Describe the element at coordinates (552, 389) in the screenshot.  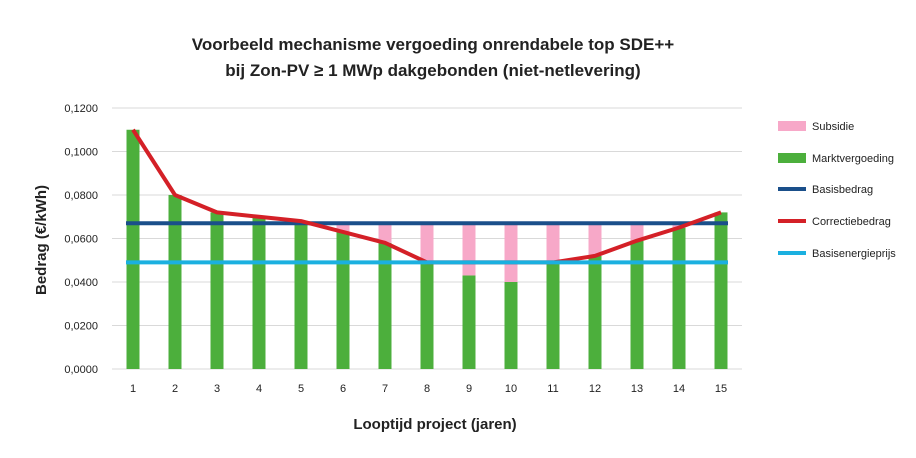
I see `x-tick-label: 11` at that location.